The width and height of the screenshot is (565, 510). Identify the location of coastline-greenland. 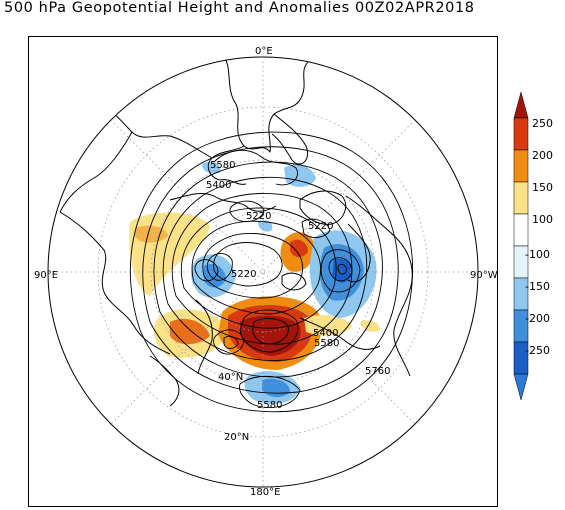
(323, 207).